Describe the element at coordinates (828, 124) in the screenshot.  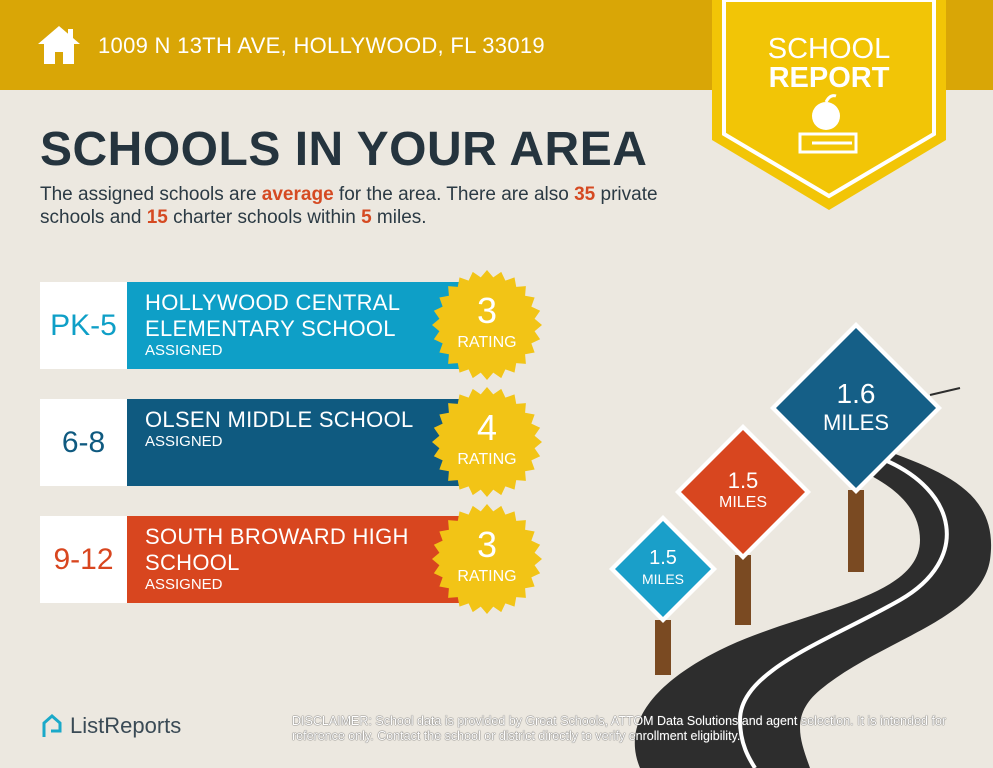
I see `apple-books-icon` at that location.